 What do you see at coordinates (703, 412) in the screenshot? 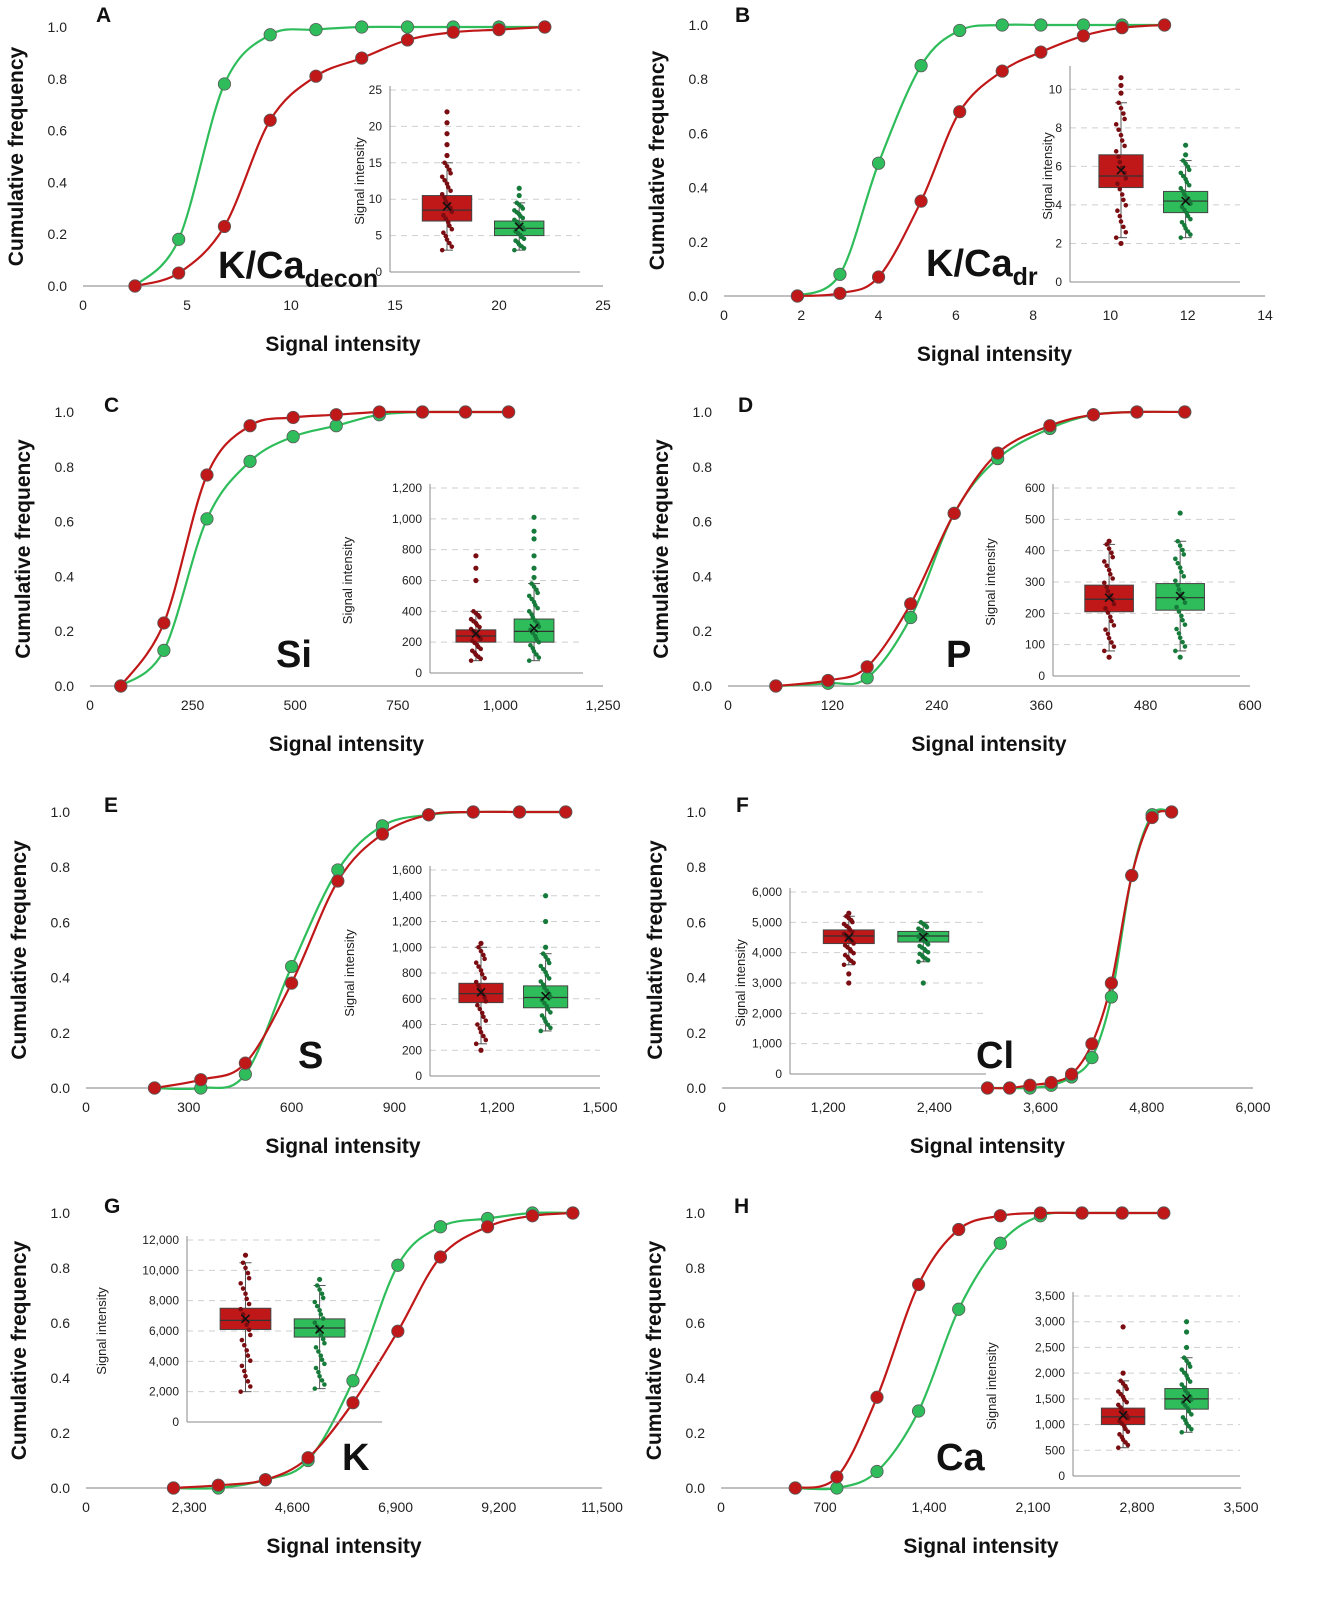
I see `y-tick-label: 1.0` at bounding box center [703, 412].